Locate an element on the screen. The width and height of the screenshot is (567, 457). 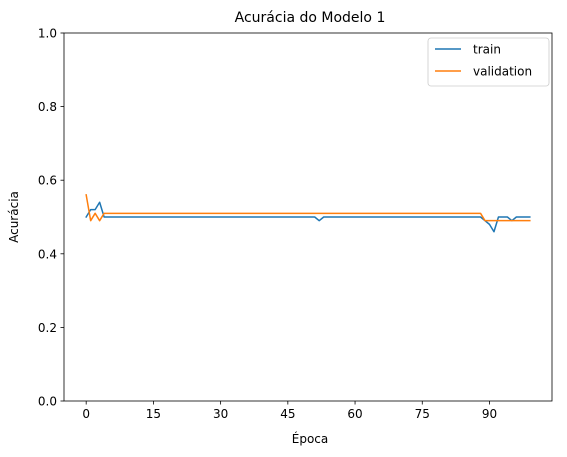
series-line-validation is located at coordinates (308, 208).